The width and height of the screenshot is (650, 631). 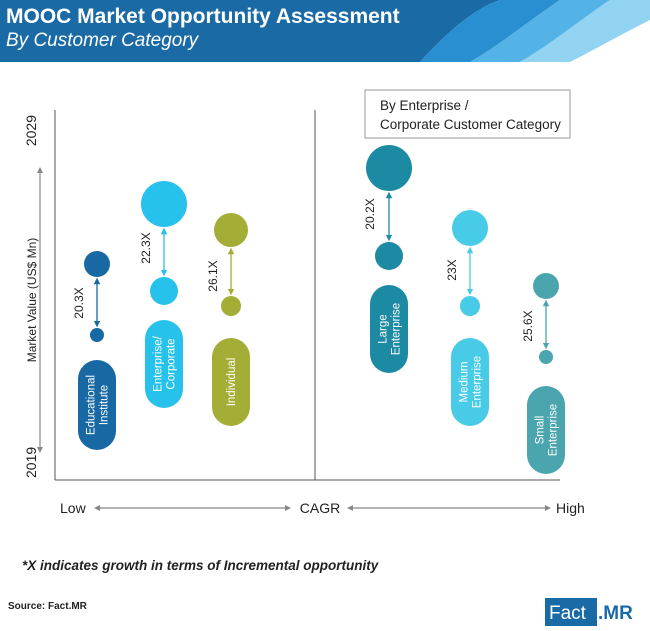 What do you see at coordinates (397, 329) in the screenshot?
I see `category-label-large-enterprise-2: Enterprise` at bounding box center [397, 329].